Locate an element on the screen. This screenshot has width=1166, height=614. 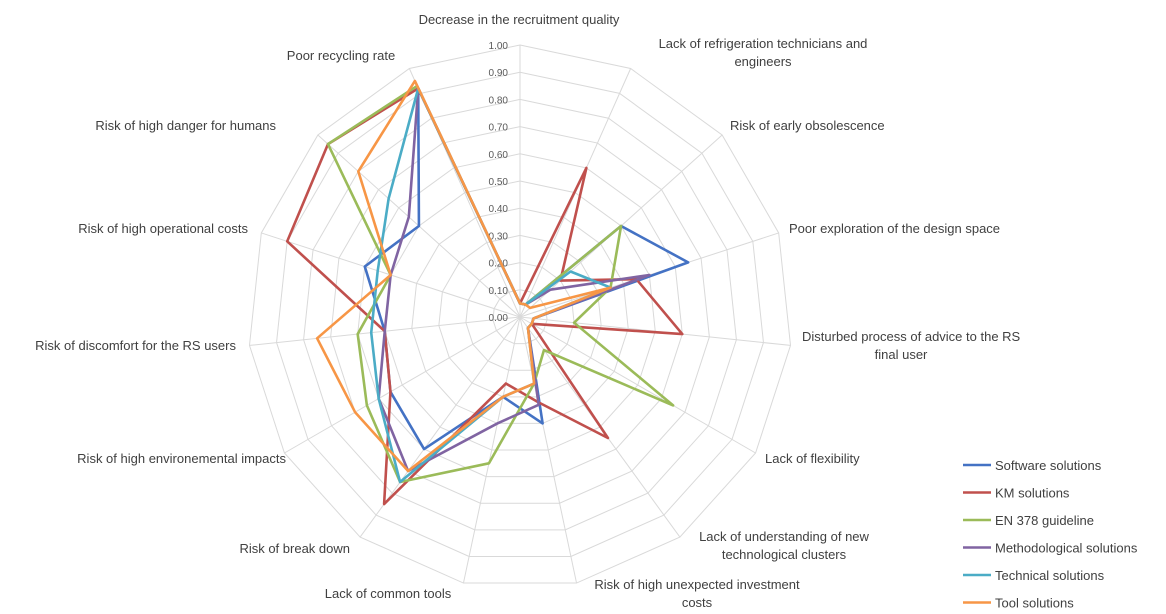
legend-item: Software solutions is located at coordinates (1048, 465).